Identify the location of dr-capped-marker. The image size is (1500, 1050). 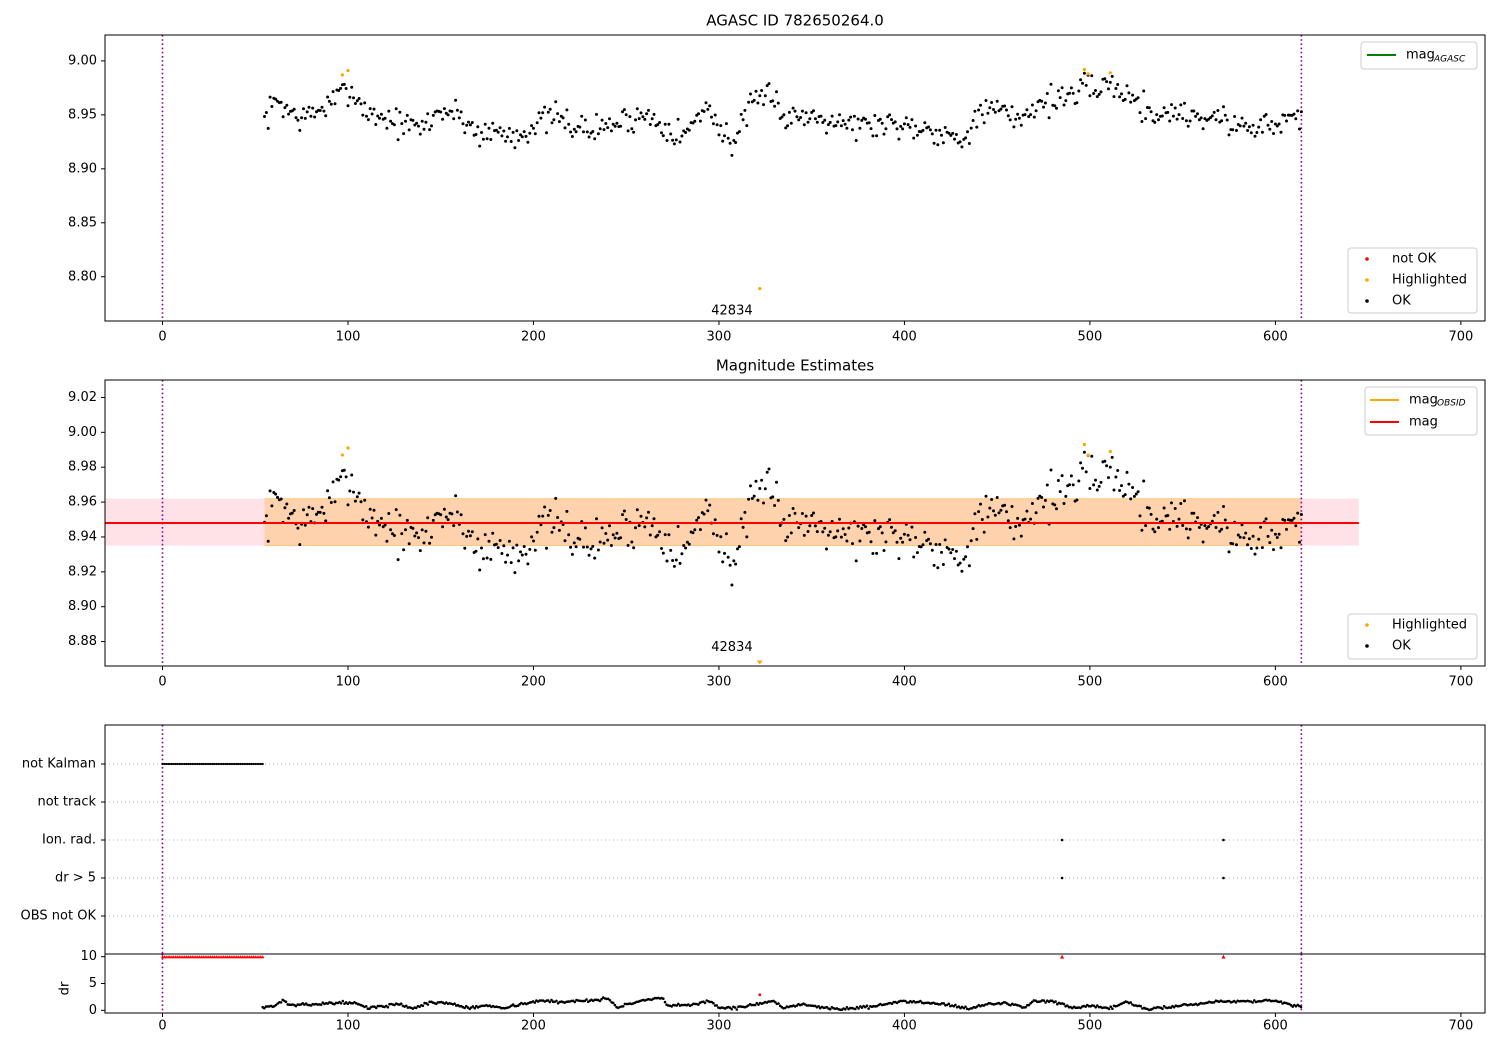
(263, 957).